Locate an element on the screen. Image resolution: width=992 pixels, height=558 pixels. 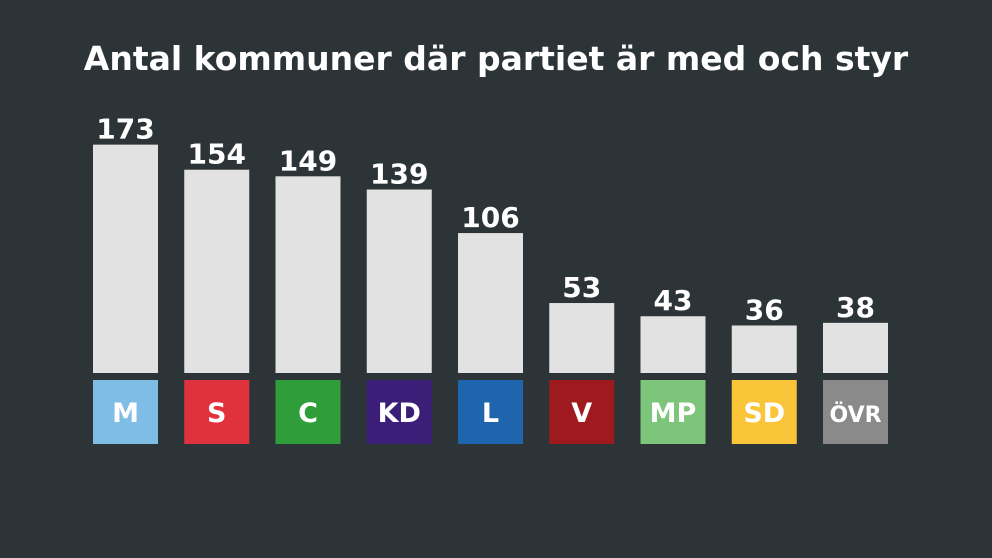
category-label-övr: ÖVR is located at coordinates (855, 415).